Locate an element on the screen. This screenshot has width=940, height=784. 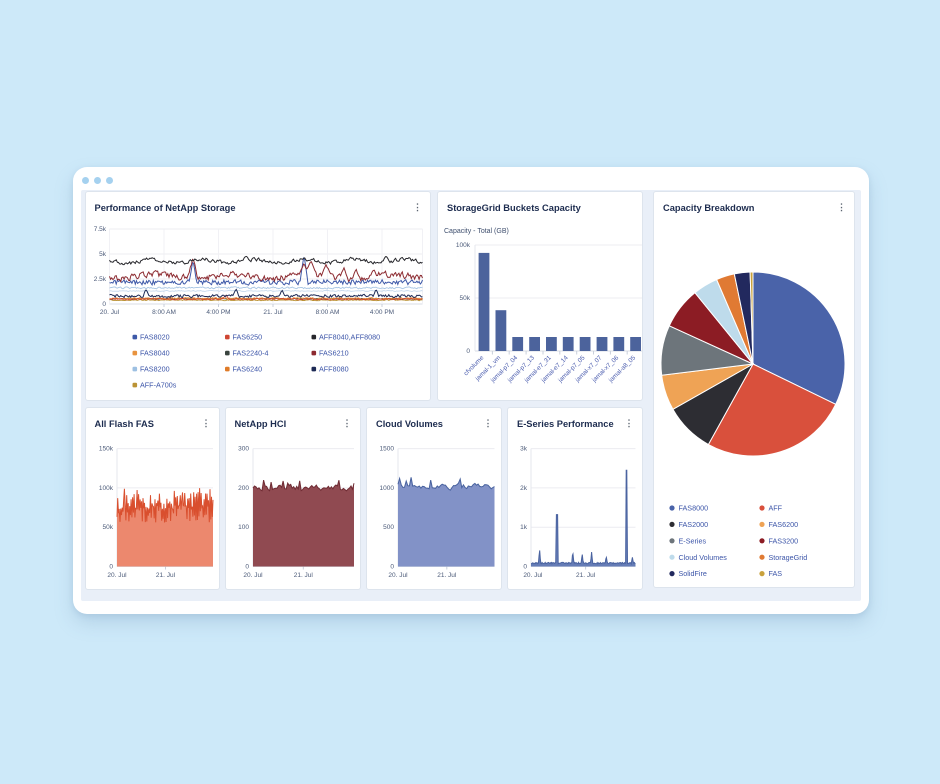
svg-text: FAS6210 is located at coordinates (334, 353).